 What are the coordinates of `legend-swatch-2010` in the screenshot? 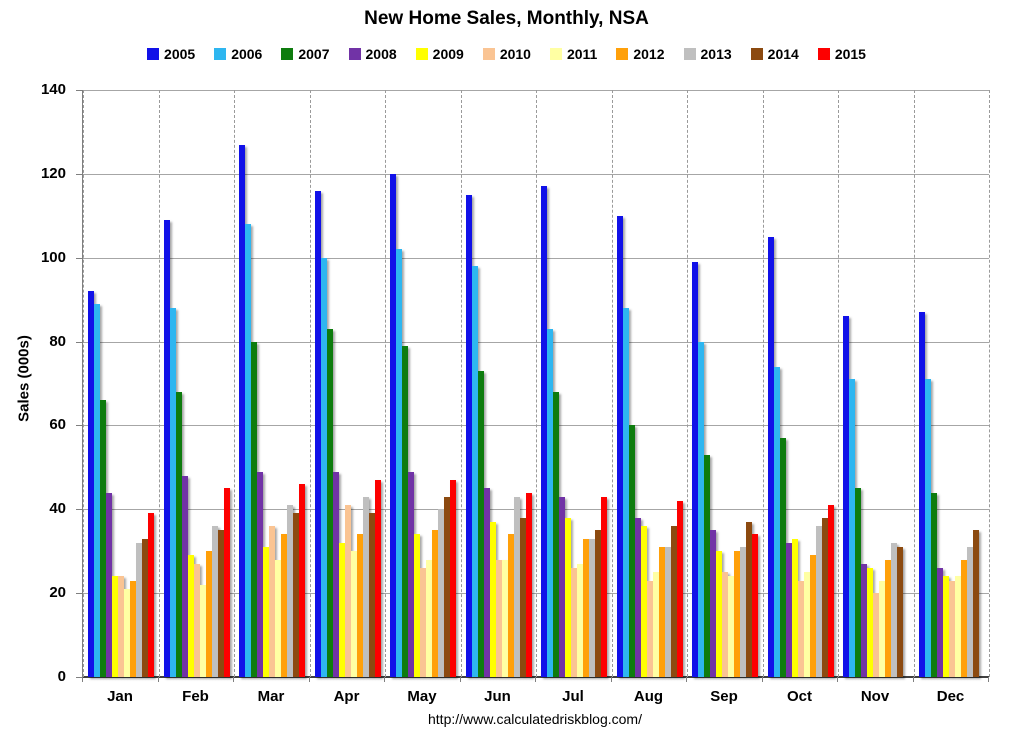 It's located at (488, 54).